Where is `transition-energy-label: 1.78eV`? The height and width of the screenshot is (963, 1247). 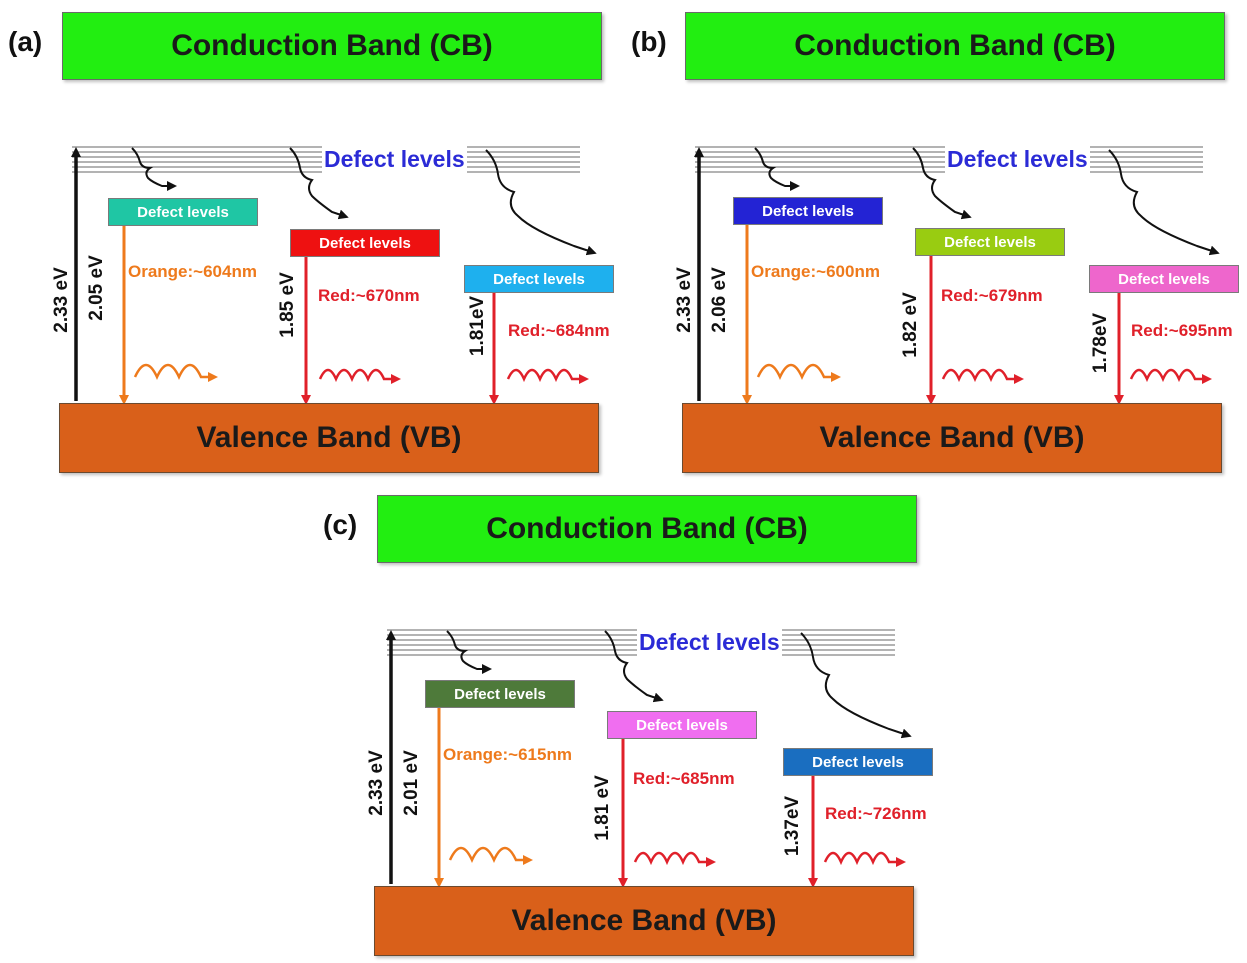 transition-energy-label: 1.78eV is located at coordinates (1100, 343).